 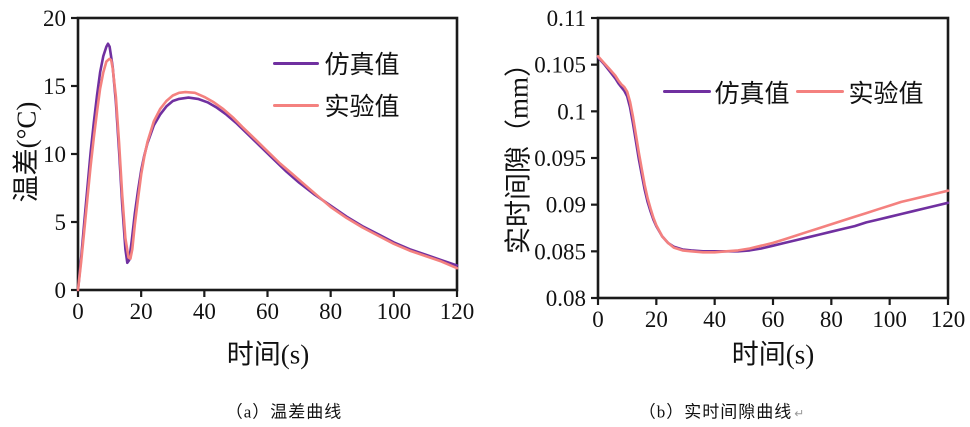 What do you see at coordinates (820, 91) in the screenshot?
I see `chart-b-legend-experiment-line` at bounding box center [820, 91].